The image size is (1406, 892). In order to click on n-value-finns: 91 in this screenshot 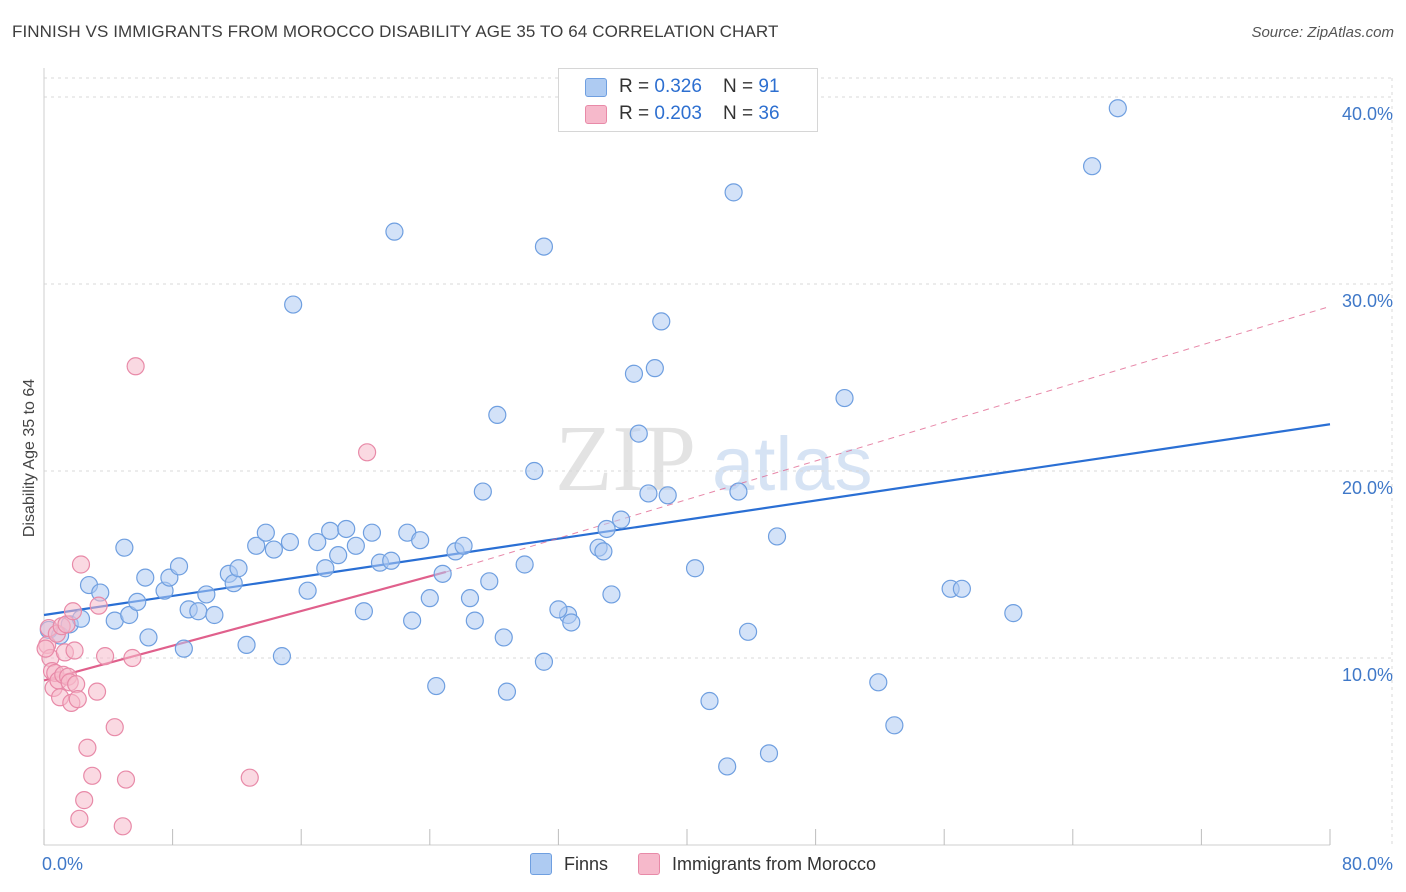, I will do `click(769, 86)`.